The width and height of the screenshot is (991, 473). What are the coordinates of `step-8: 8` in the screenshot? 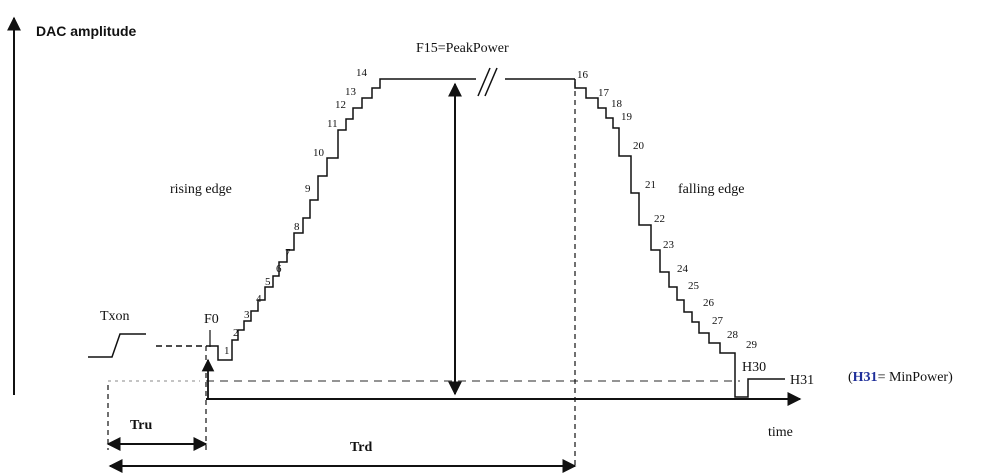 It's located at (297, 227).